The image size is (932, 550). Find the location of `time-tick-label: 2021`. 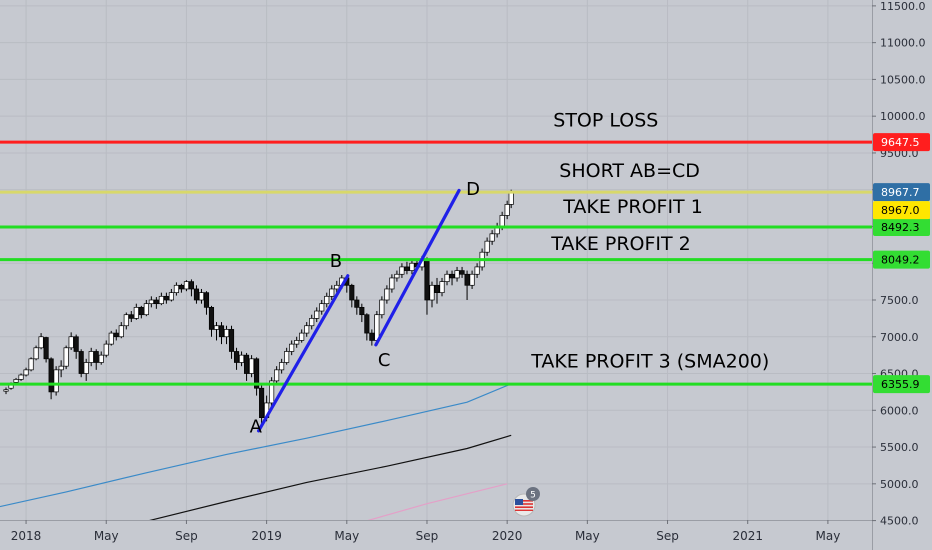

time-tick-label: 2021 is located at coordinates (747, 536).